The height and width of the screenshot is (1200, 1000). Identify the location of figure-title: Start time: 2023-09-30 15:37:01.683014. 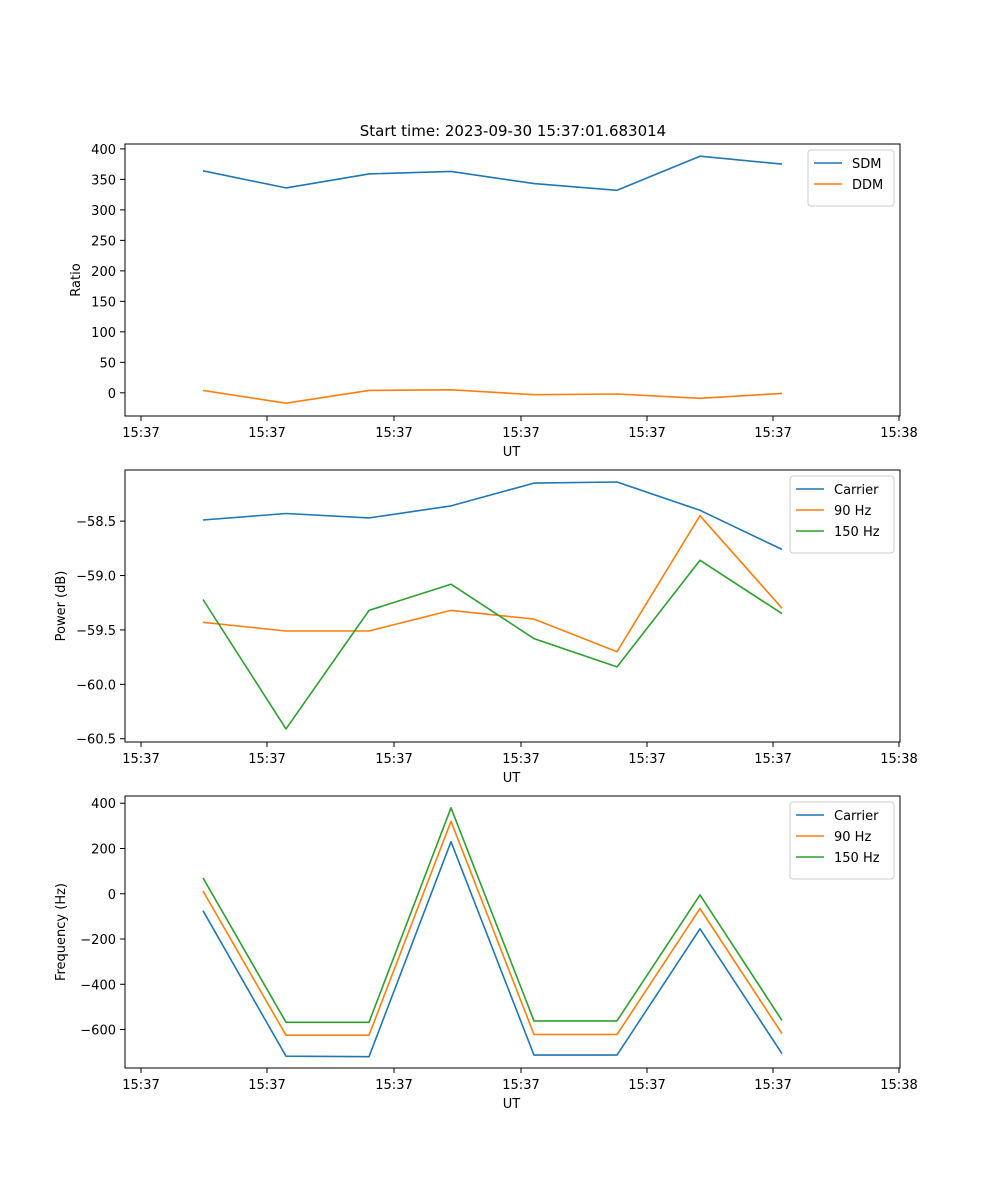
(513, 131).